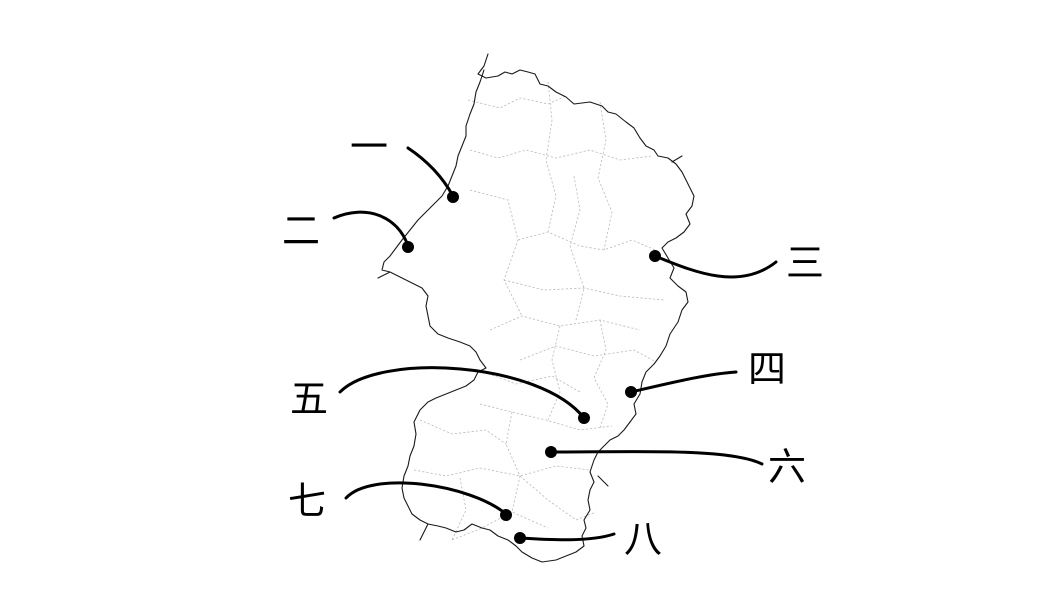 This screenshot has height=600, width=1060. Describe the element at coordinates (404, 164) in the screenshot. I see `callout-1: 一` at that location.